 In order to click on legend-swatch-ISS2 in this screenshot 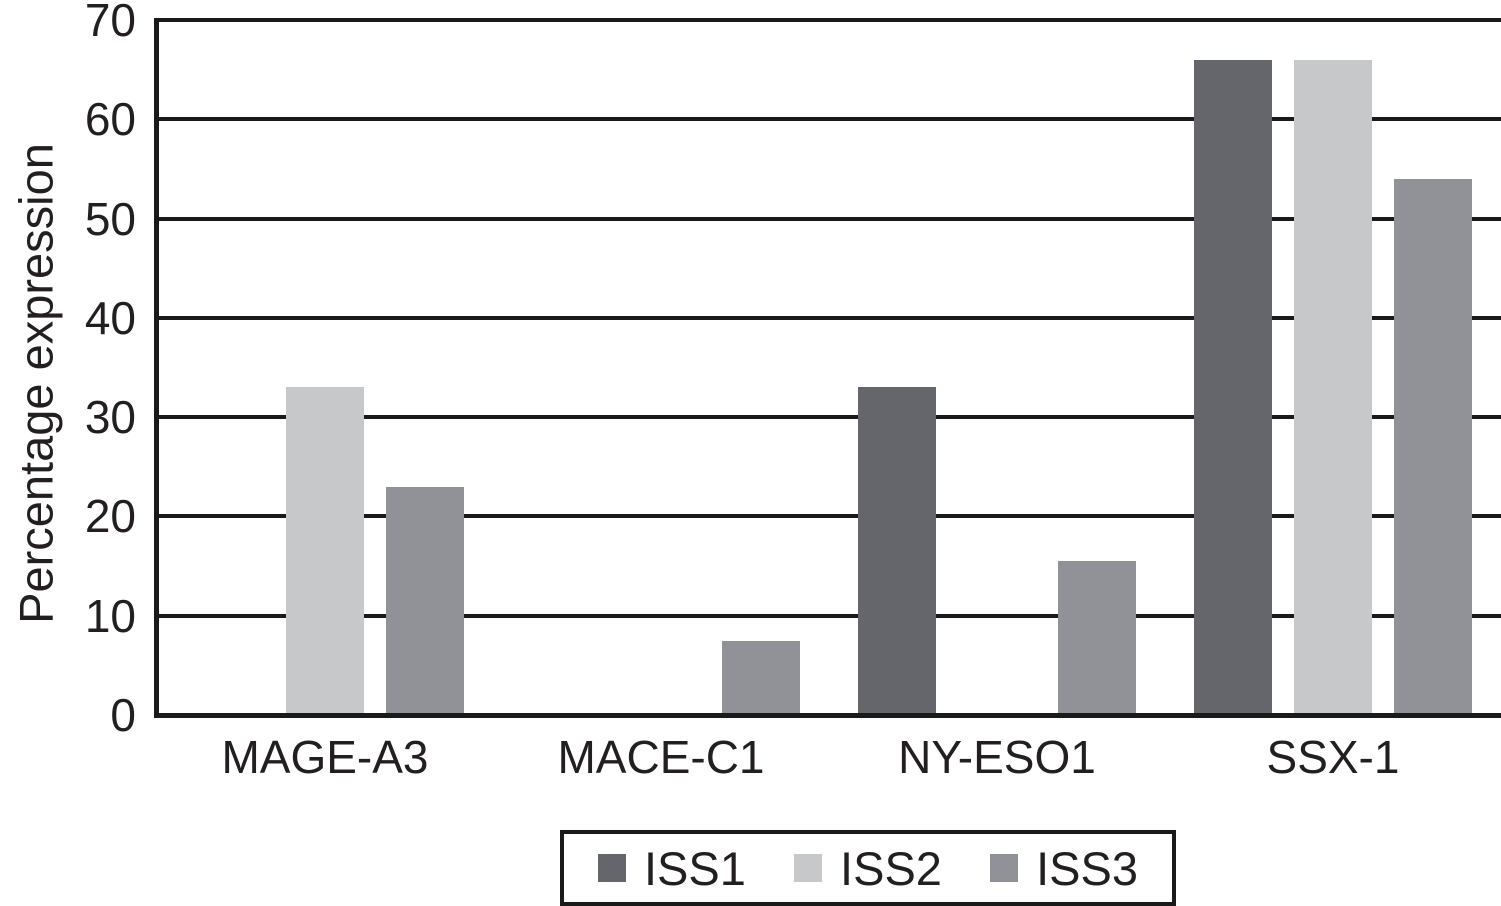, I will do `click(808, 868)`.